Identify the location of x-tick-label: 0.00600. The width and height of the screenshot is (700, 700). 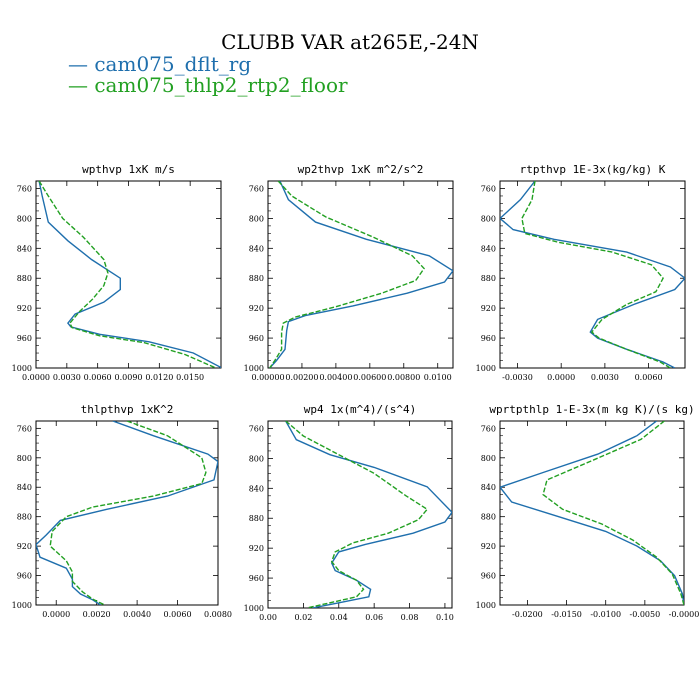
(369, 377).